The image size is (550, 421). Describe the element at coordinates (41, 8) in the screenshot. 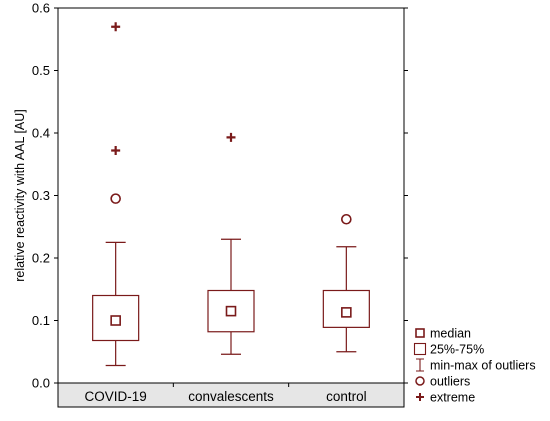

I see `y-tick-label: 0.6` at that location.